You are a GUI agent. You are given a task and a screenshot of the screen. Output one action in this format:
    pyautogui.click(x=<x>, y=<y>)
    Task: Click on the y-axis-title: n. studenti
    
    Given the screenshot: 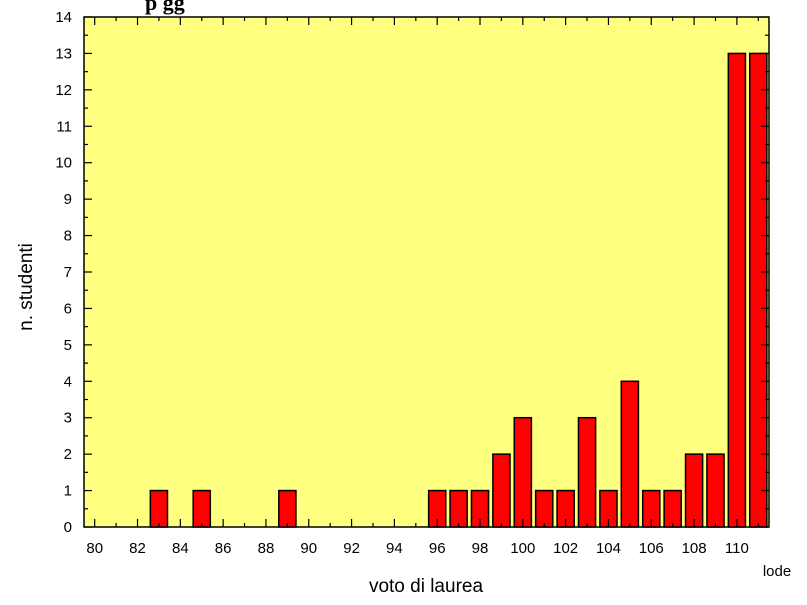 What is the action you would take?
    pyautogui.click(x=26, y=287)
    